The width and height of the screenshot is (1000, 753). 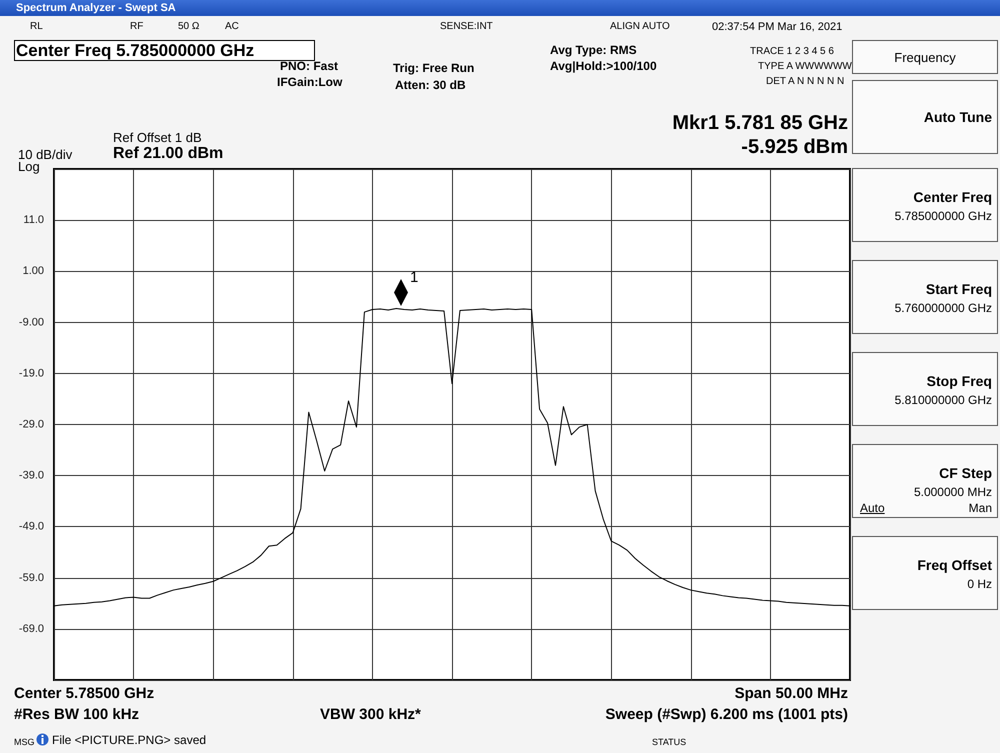 What do you see at coordinates (31, 373) in the screenshot?
I see `y-tick-label: -19.0` at bounding box center [31, 373].